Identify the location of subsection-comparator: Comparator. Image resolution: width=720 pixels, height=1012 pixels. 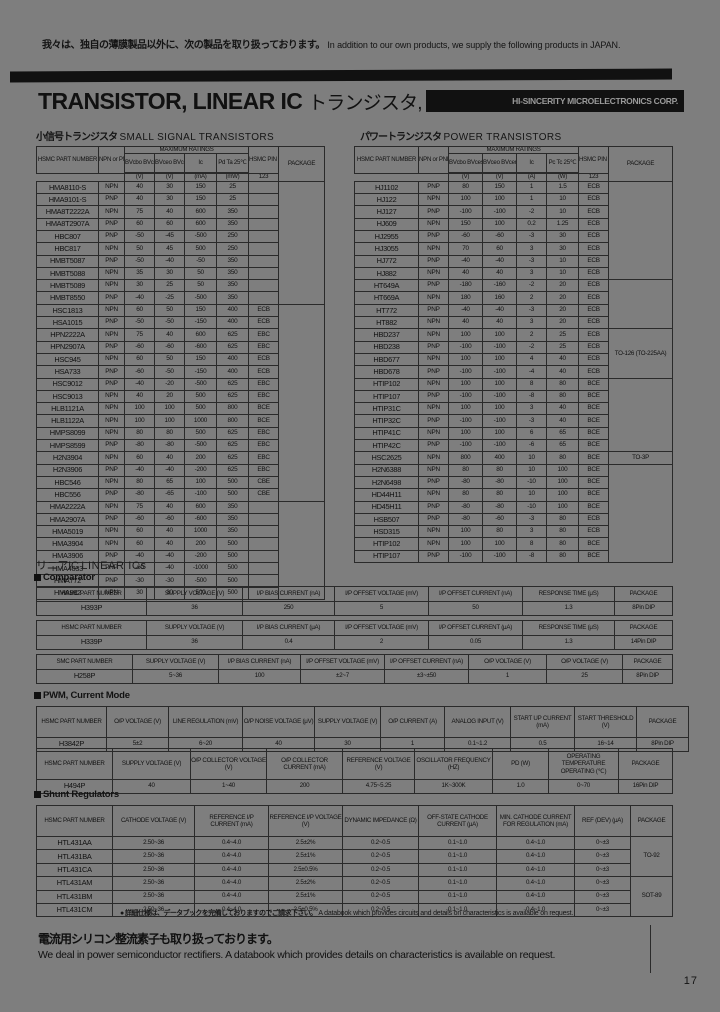
(64, 577).